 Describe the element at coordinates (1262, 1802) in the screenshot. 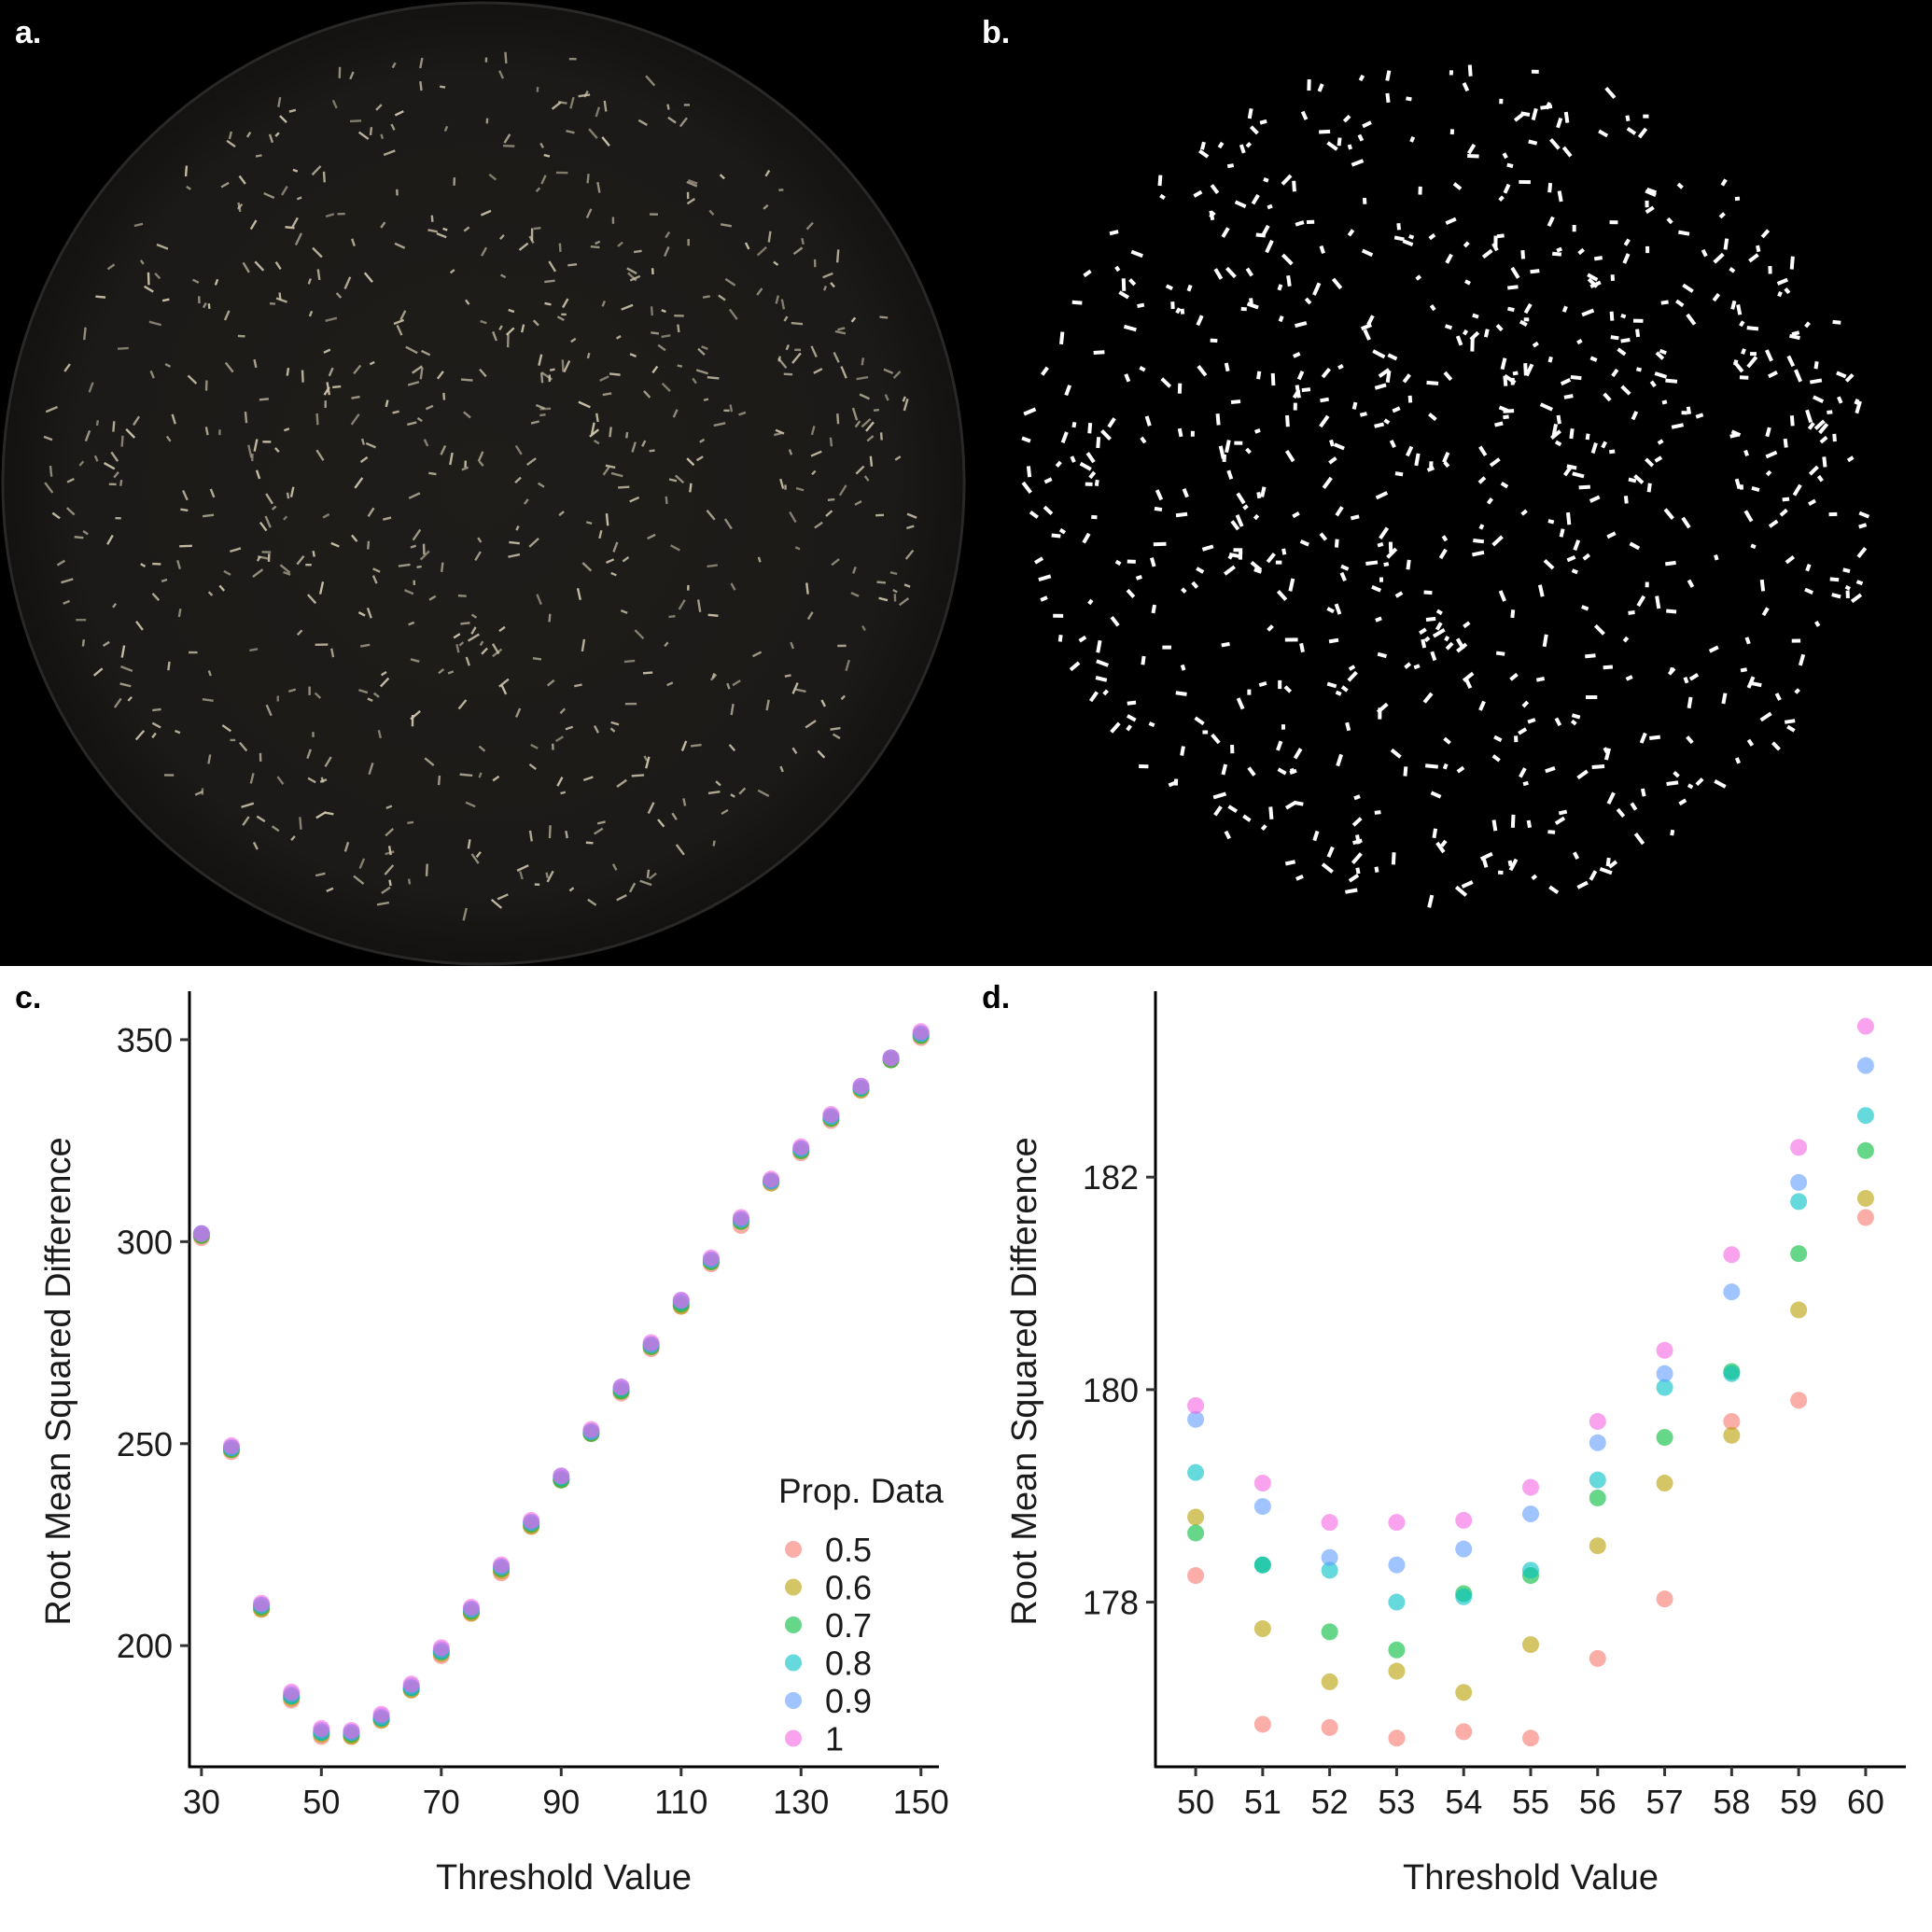

I see `x-tick-label: 51` at that location.